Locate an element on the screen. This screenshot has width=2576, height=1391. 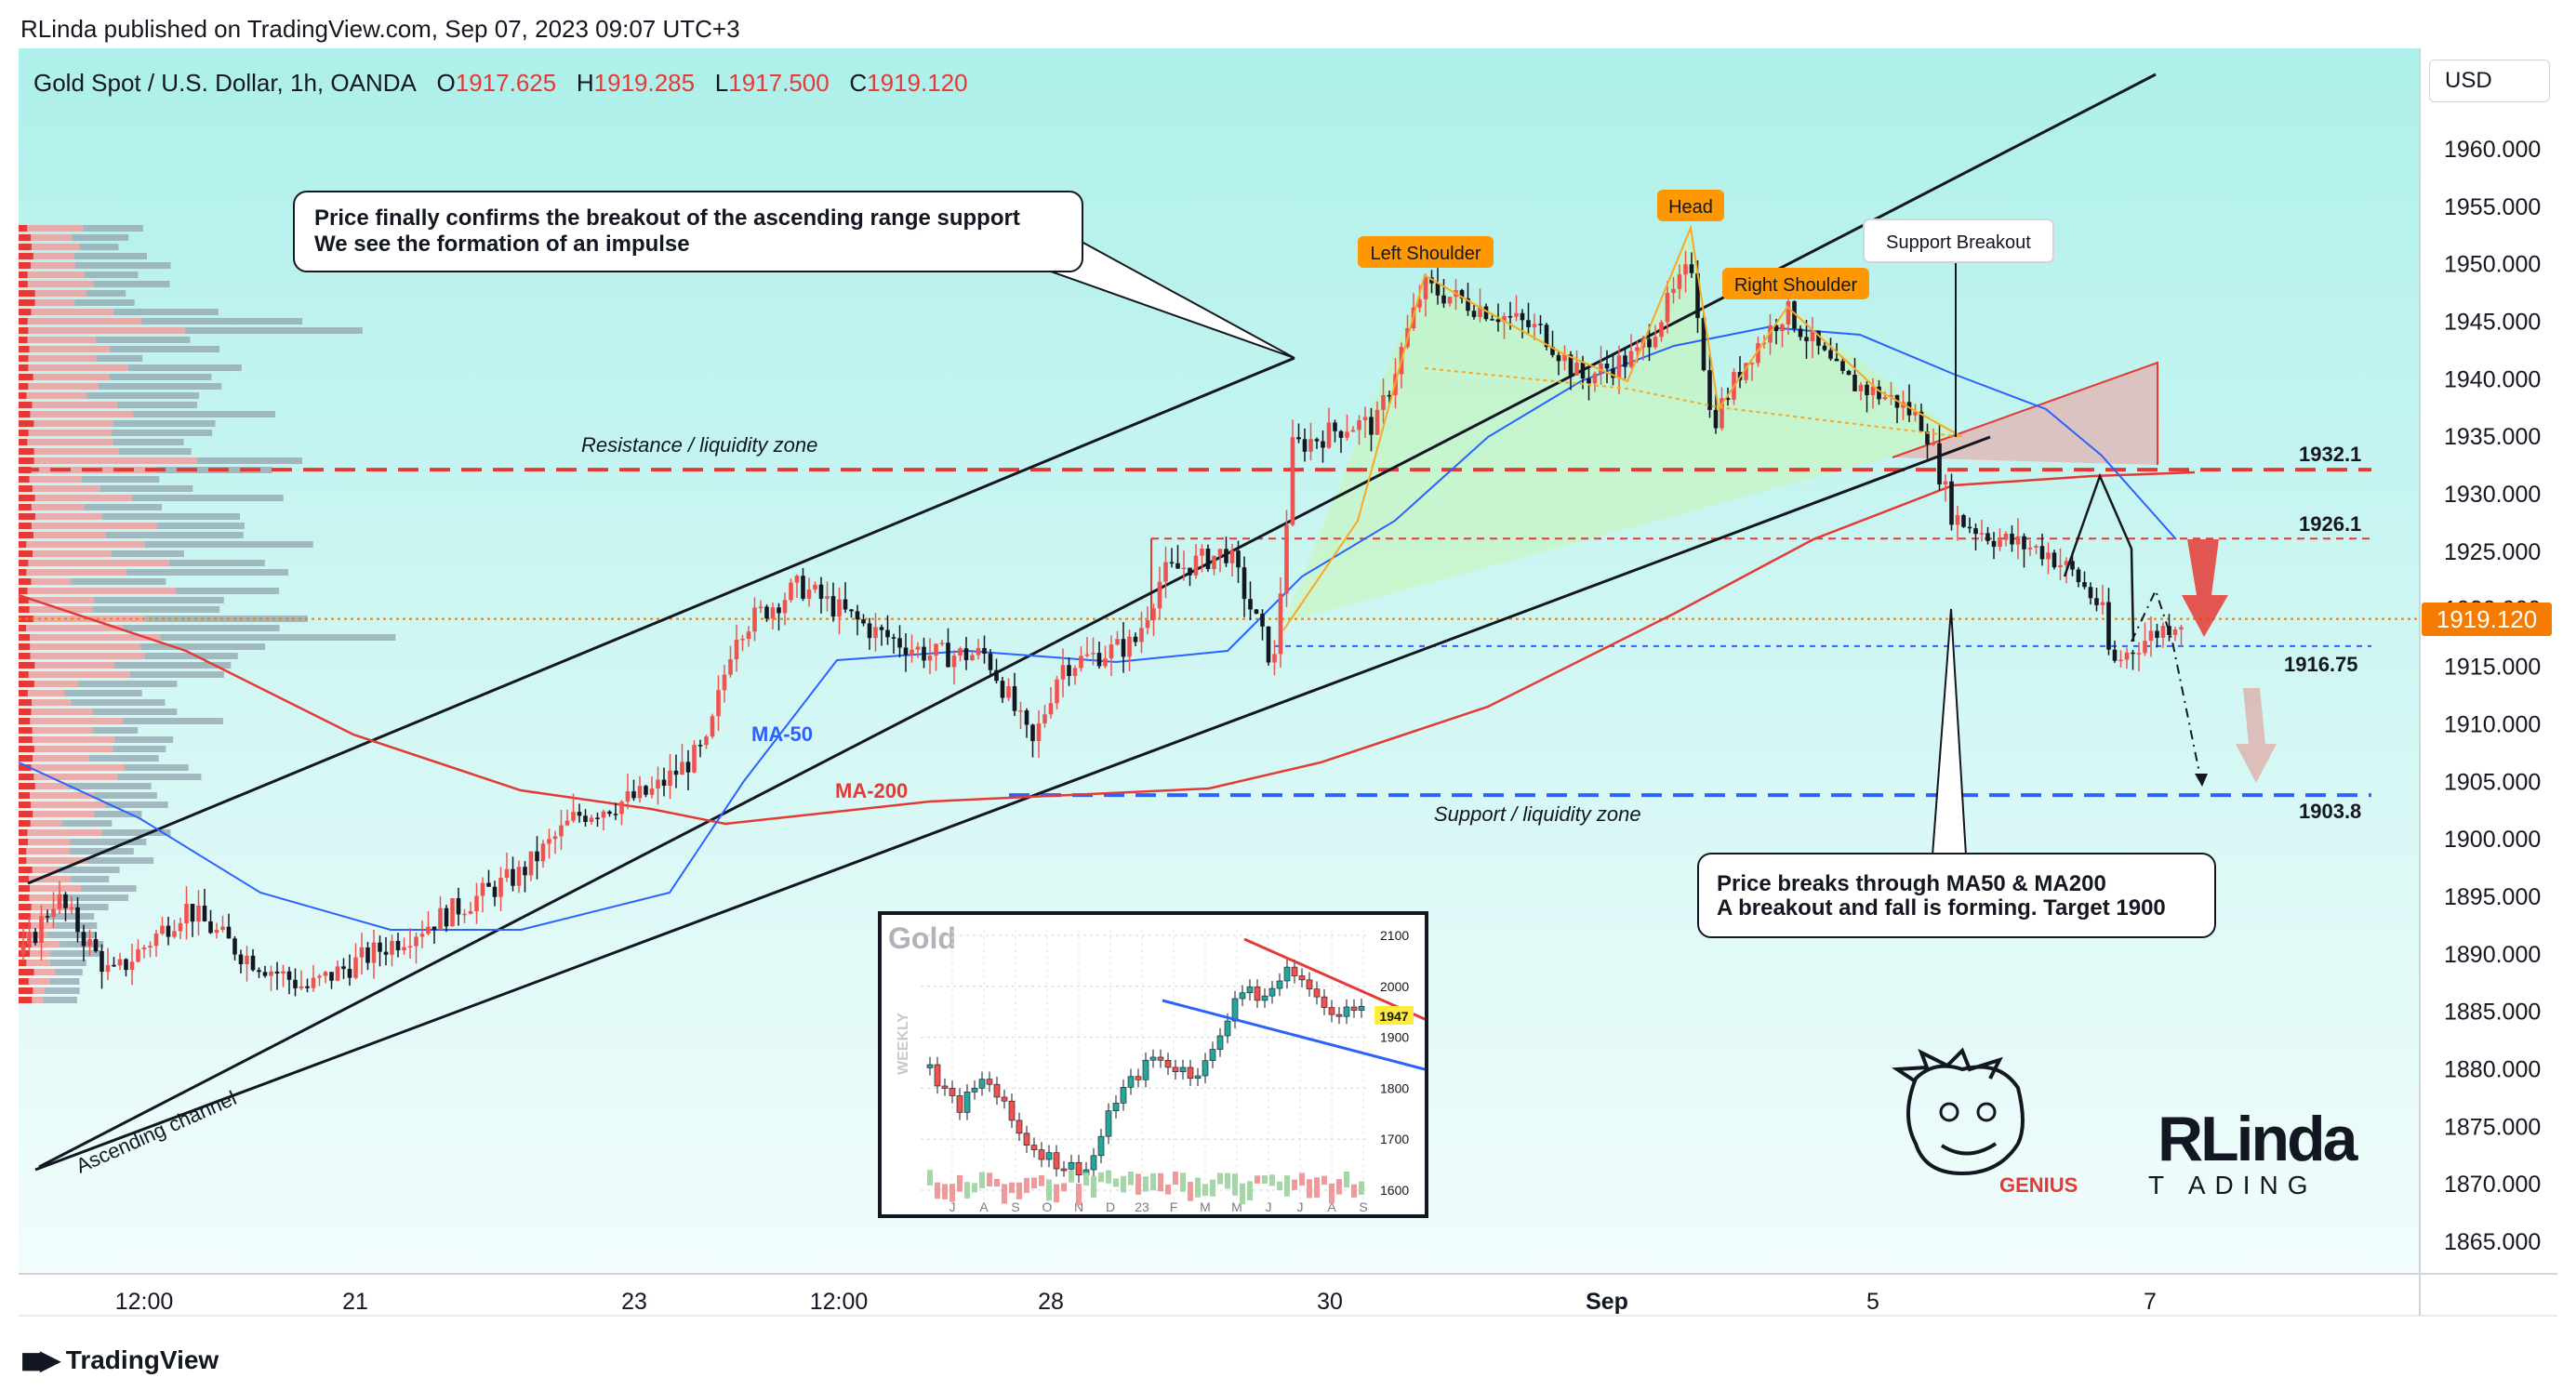
ma-breakout-callout is located at coordinates (1956, 895).